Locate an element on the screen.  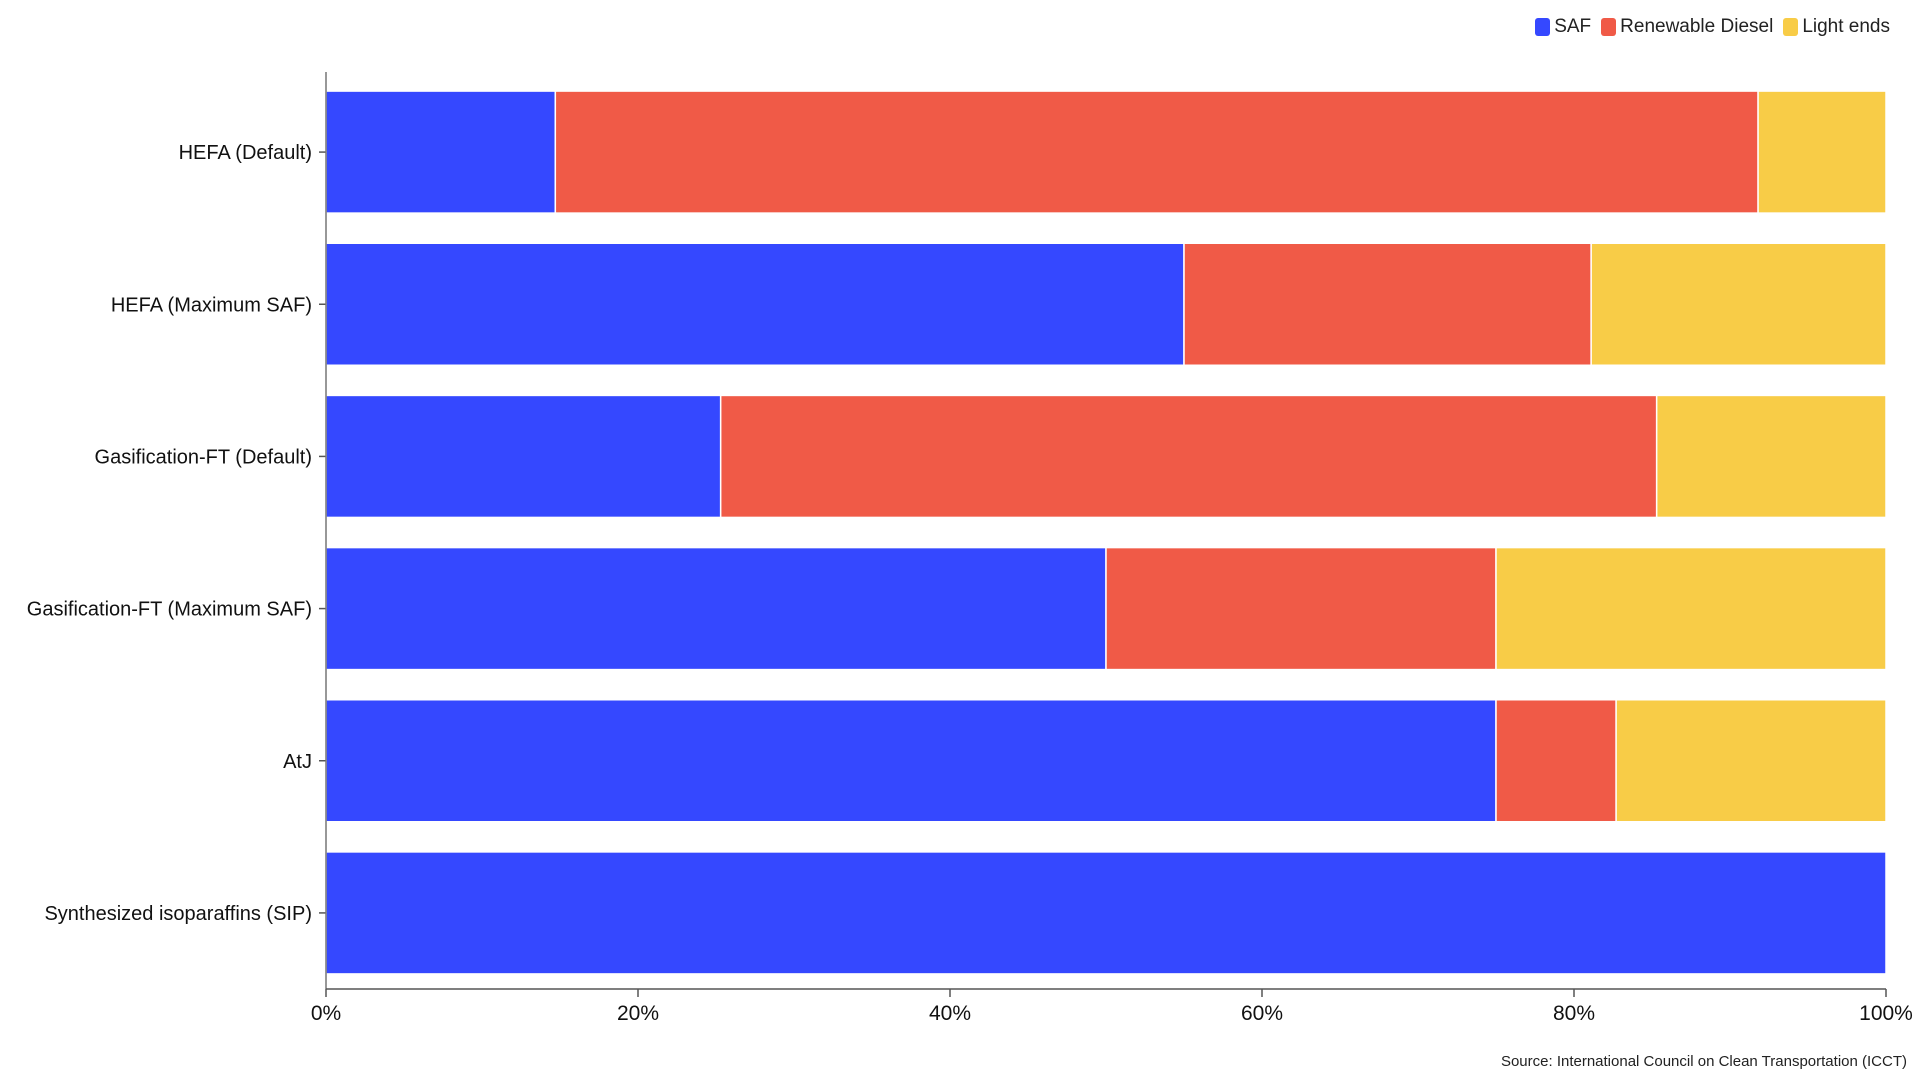
x-tick-label: 0% is located at coordinates (326, 1013).